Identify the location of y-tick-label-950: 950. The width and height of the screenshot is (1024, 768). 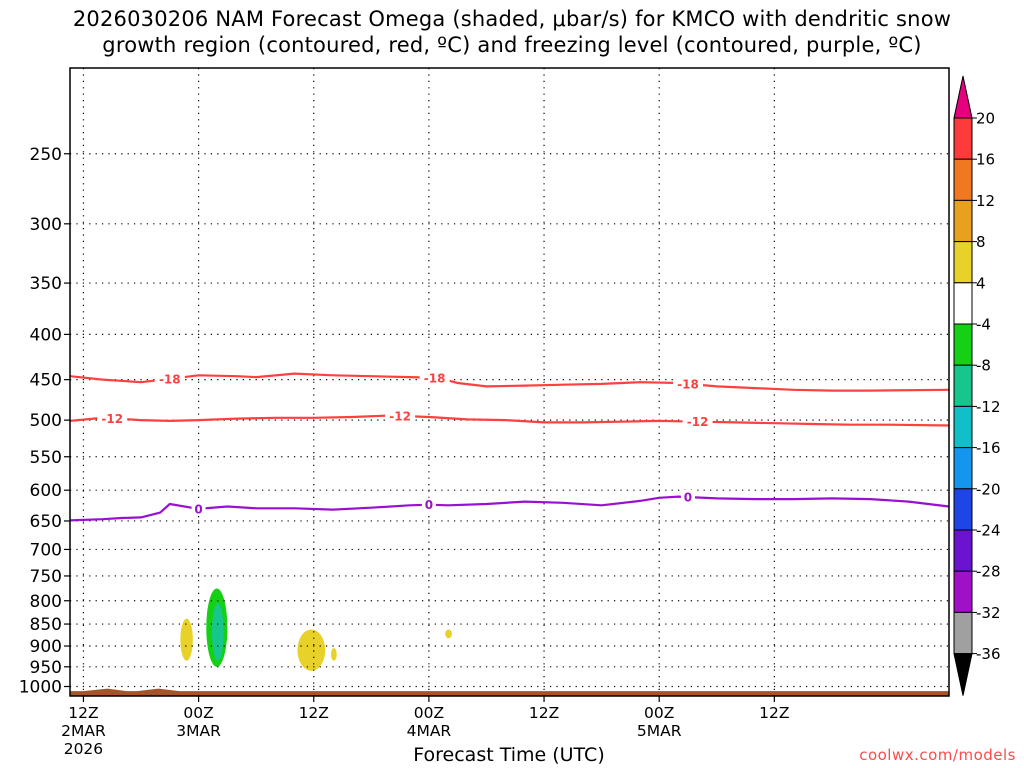
(46, 668).